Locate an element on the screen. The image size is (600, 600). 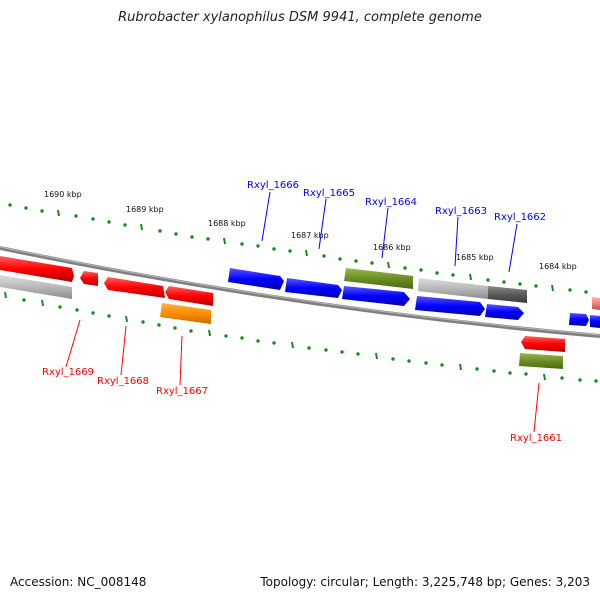
outer-tick-row is located at coordinates (298, 248).